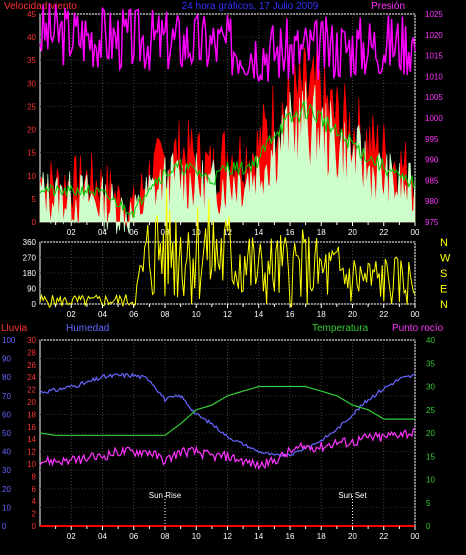  I want to click on wind-speed-ticks: 0 5 10 15 20 25 30 35 40 45, so click(31, 118).